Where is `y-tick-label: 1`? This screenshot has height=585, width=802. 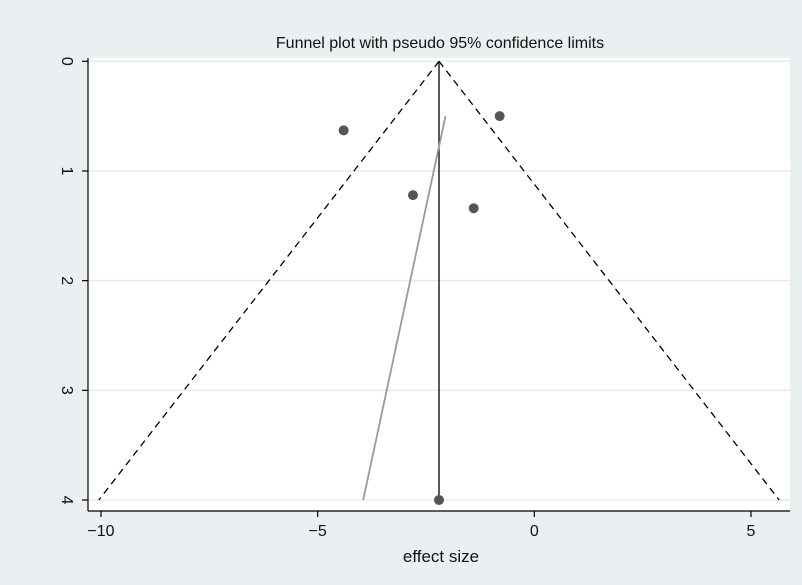 y-tick-label: 1 is located at coordinates (66, 171).